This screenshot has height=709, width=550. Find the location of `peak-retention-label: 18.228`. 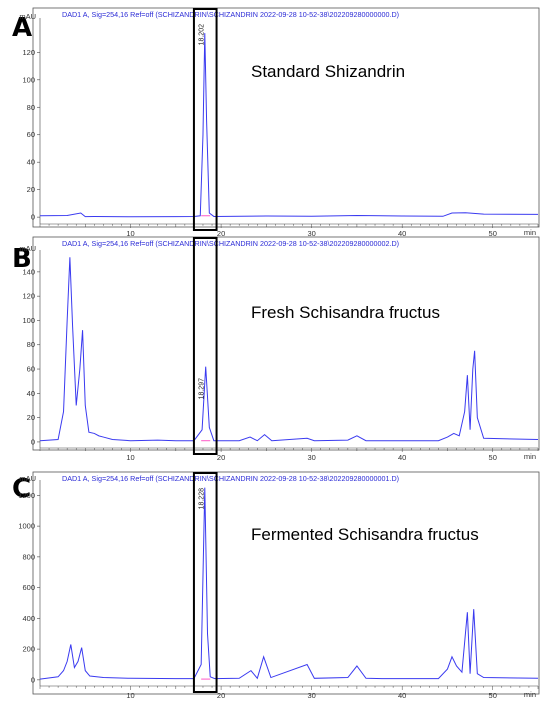

peak-retention-label: 18.228 is located at coordinates (202, 499).